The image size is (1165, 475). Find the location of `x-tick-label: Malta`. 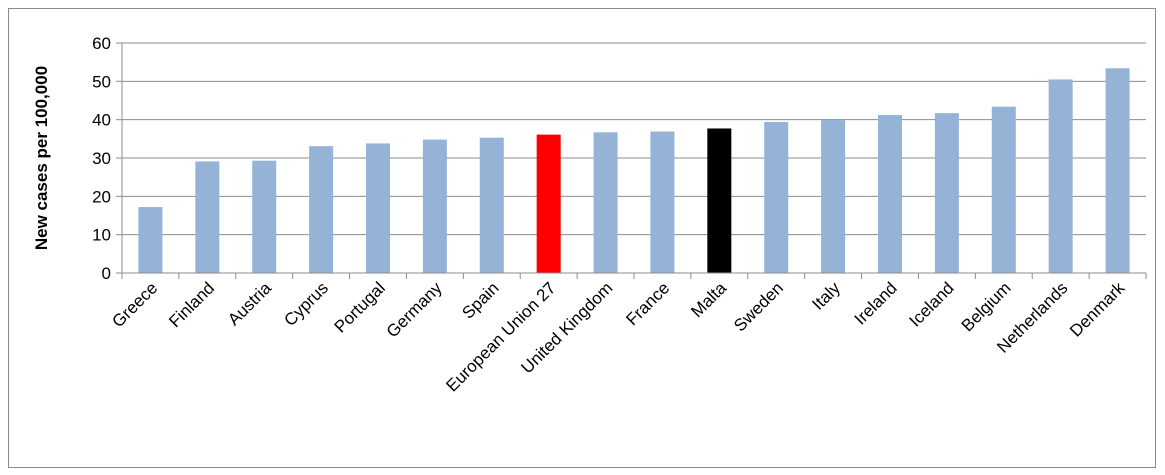

x-tick-label: Malta is located at coordinates (708, 299).